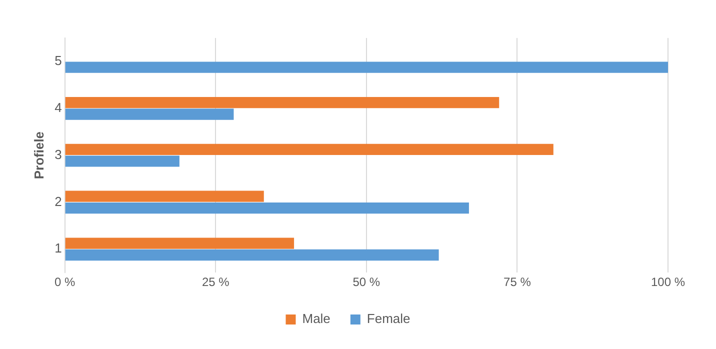  I want to click on x-tick-label: 50 %, so click(366, 282).